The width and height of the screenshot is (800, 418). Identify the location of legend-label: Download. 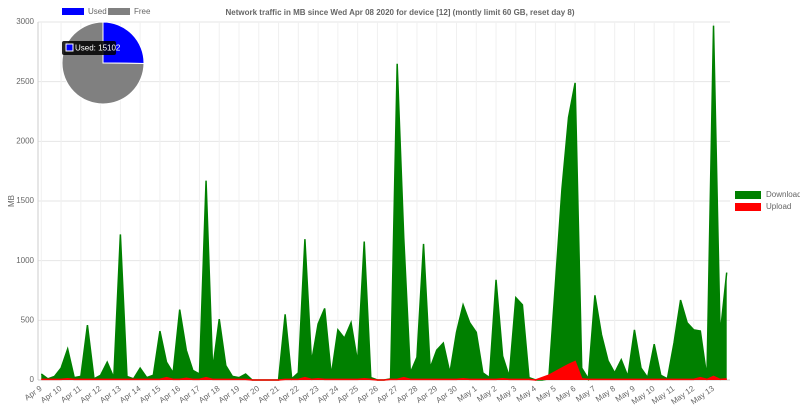
(783, 194).